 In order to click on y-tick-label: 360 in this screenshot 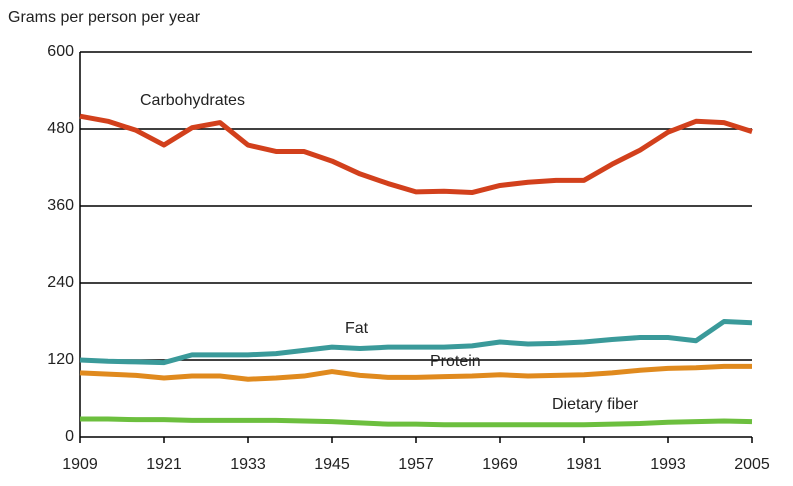, I will do `click(60, 205)`.